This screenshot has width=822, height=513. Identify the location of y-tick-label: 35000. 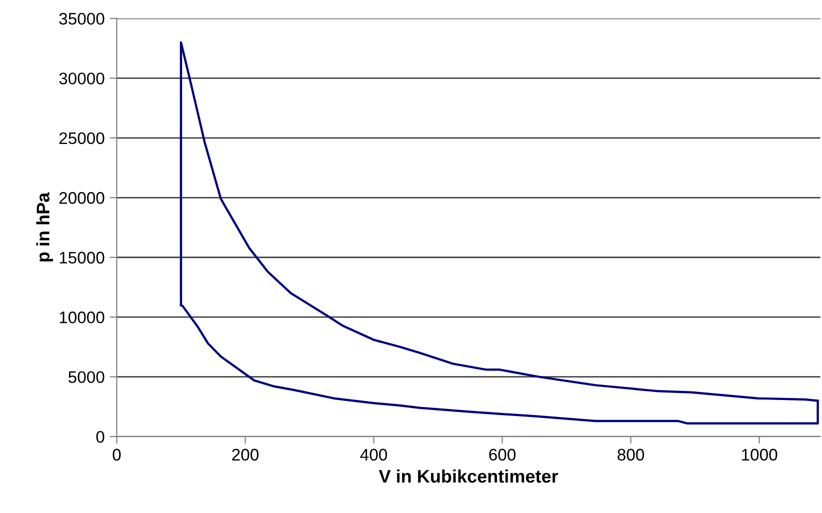
(81, 18).